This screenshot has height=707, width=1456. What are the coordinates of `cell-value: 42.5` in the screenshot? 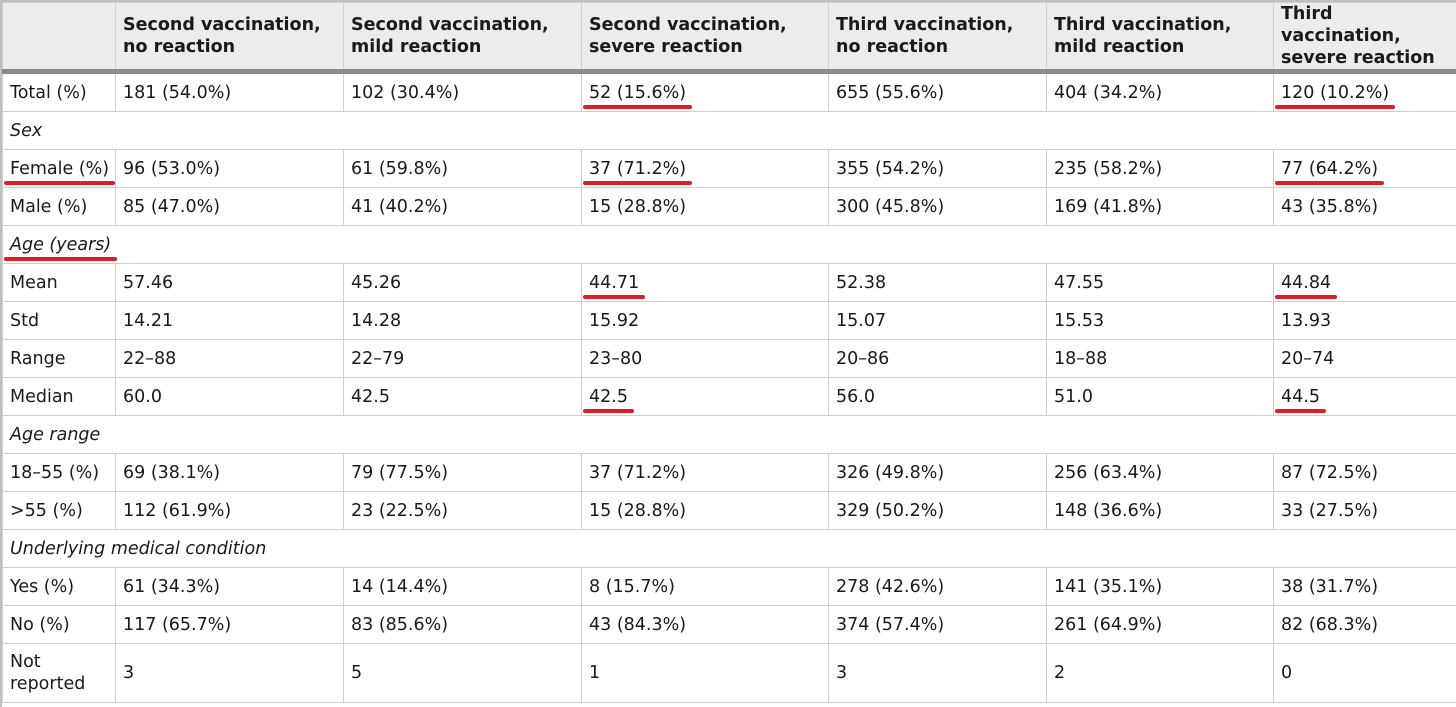 It's located at (370, 396).